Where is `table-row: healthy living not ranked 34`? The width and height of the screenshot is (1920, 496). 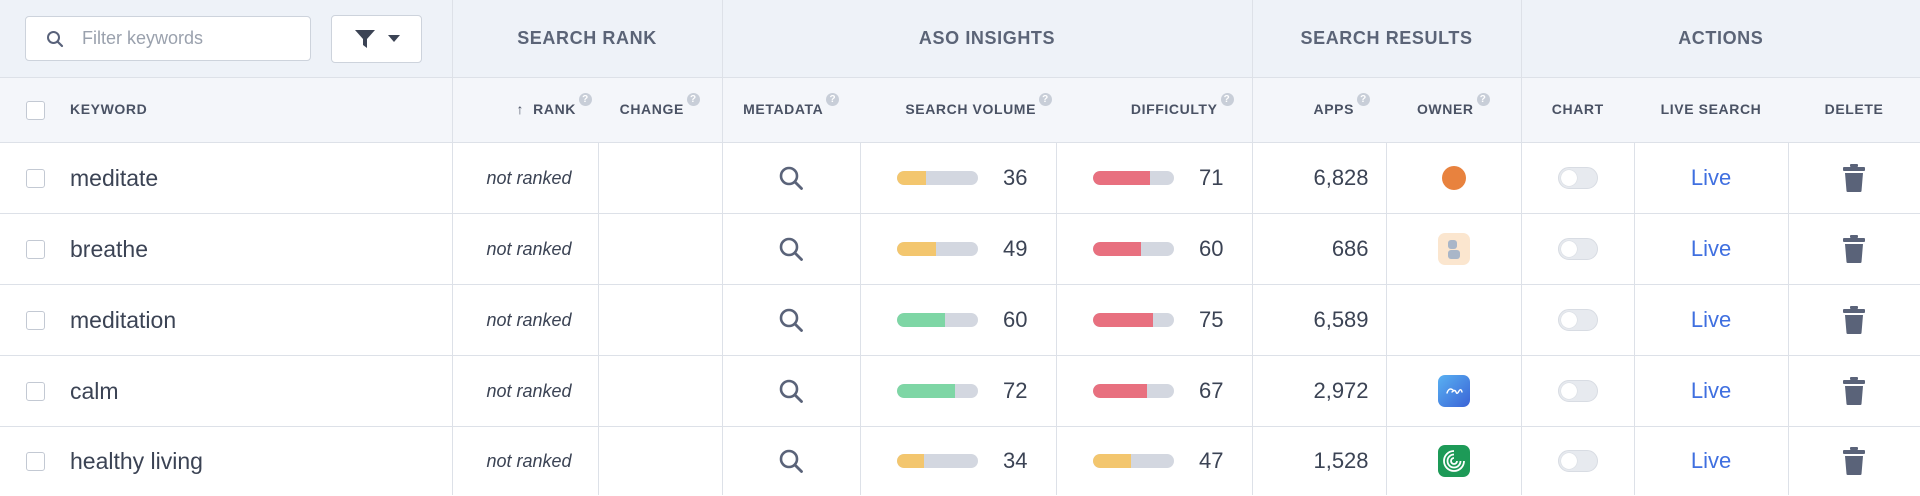
table-row: healthy living not ranked 34 is located at coordinates (960, 460).